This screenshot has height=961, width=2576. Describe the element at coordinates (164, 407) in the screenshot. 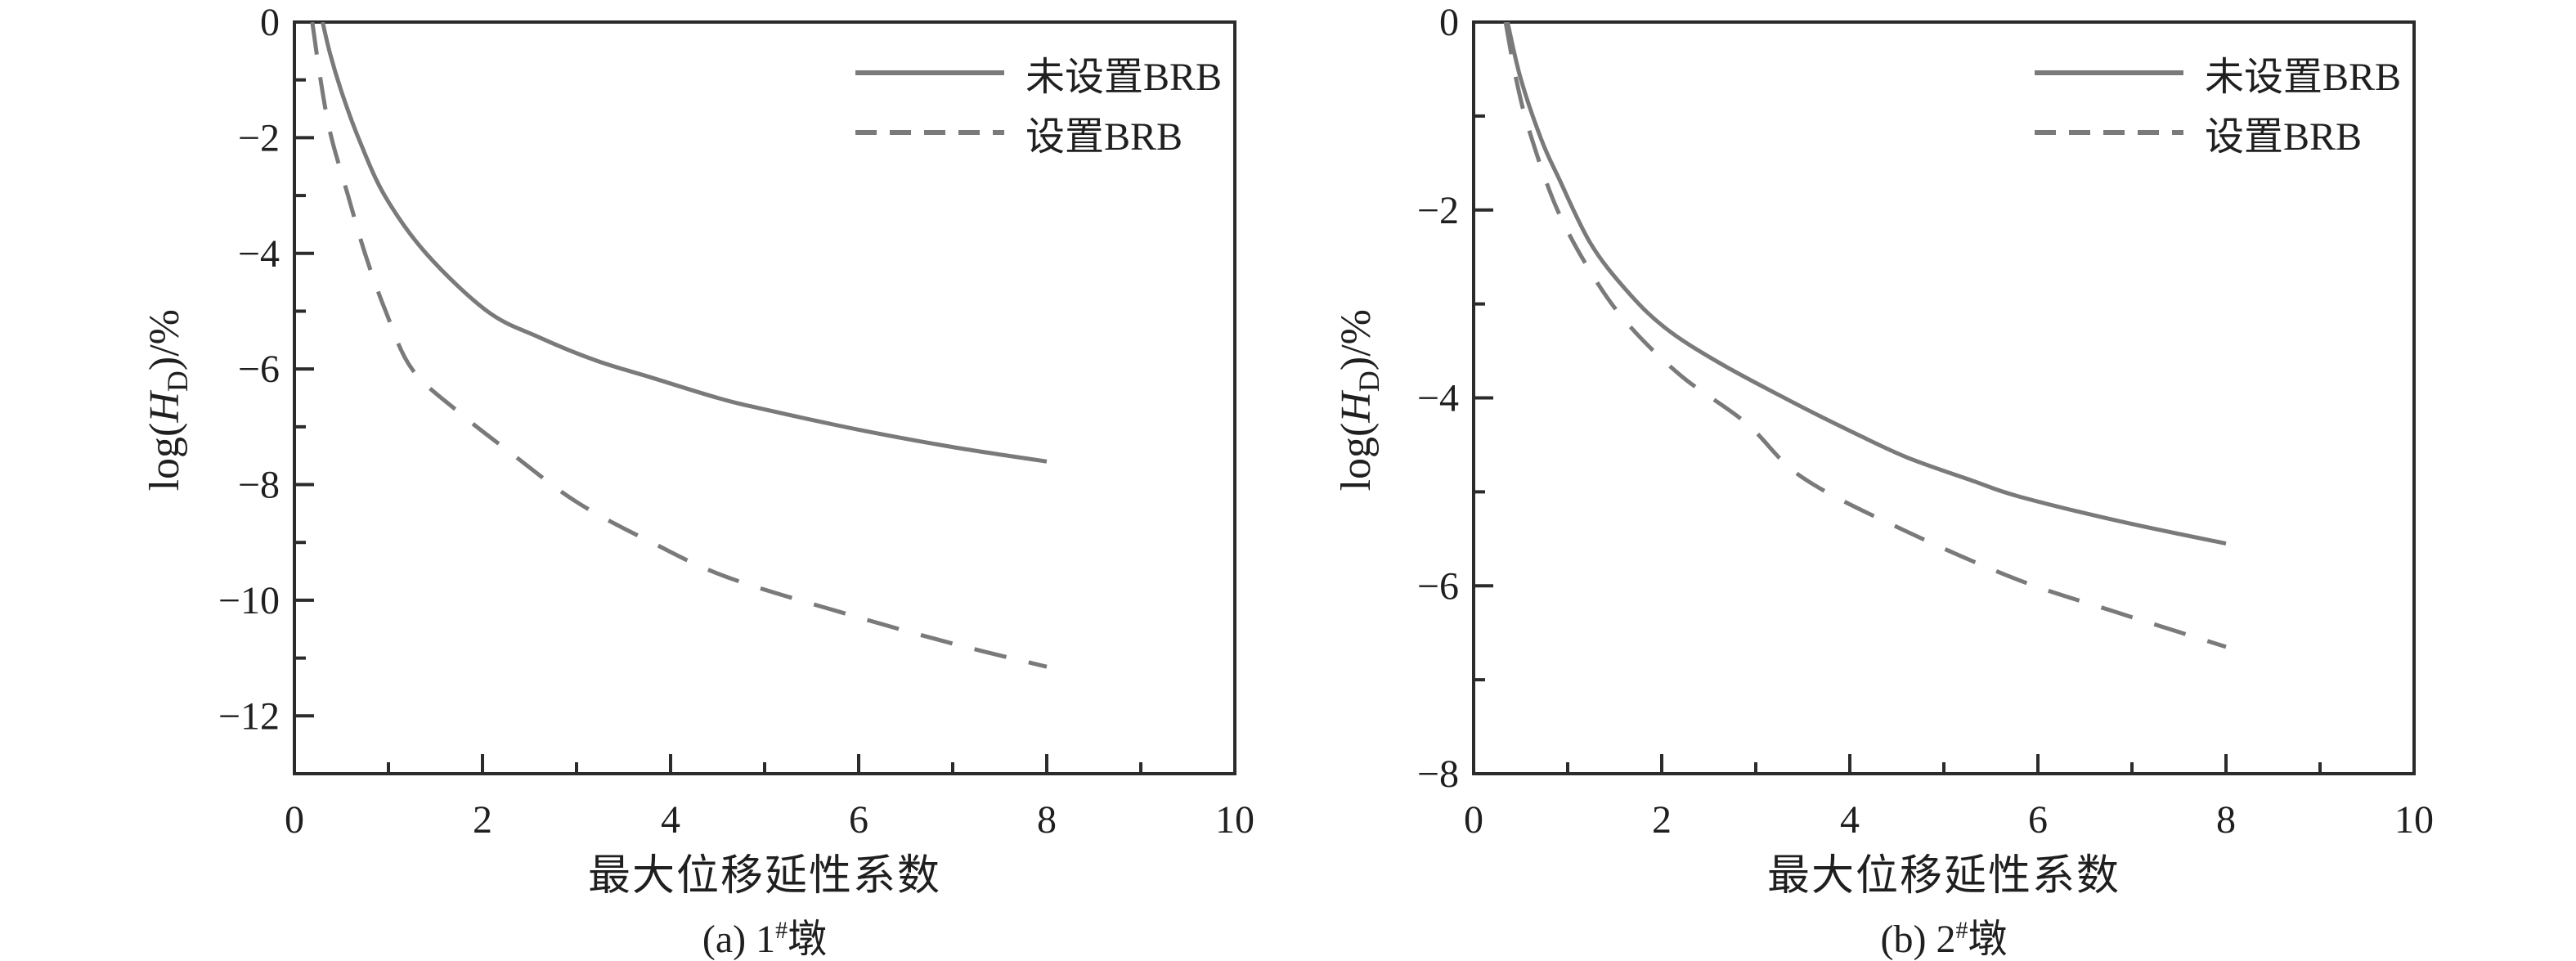

I see `y-axis-label-a-var: H` at that location.